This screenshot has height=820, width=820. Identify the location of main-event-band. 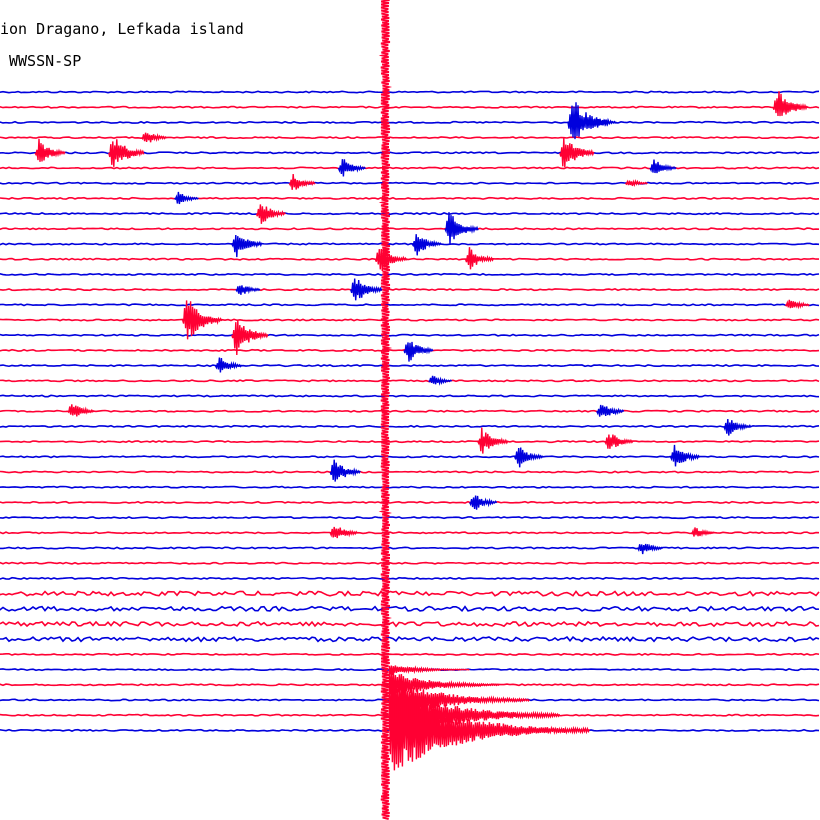
(385, 410).